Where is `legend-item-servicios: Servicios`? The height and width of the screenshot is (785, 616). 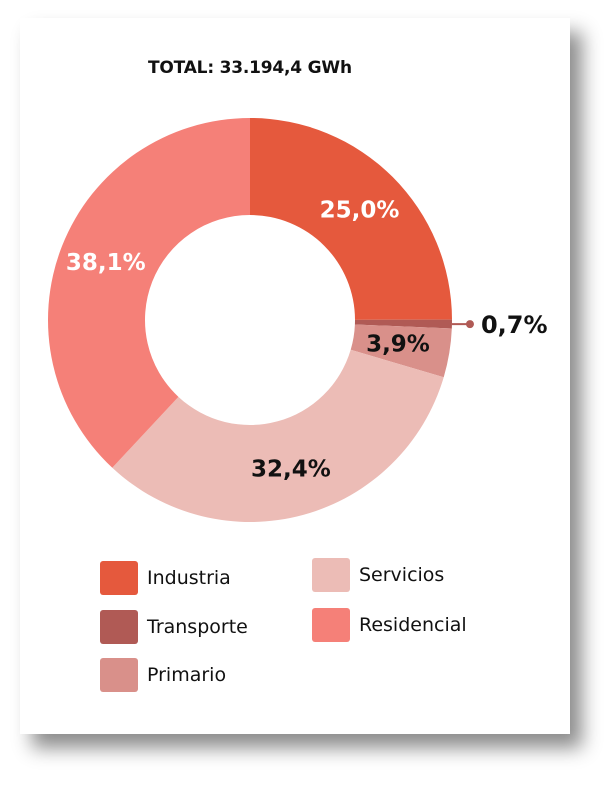
legend-item-servicios: Servicios is located at coordinates (378, 575).